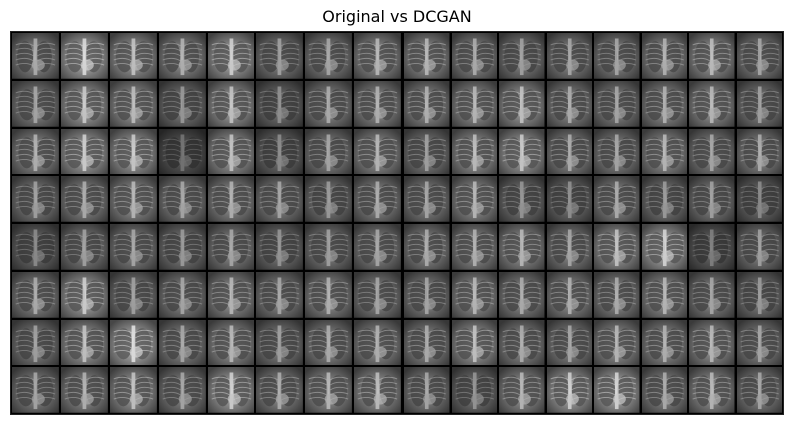 The width and height of the screenshot is (794, 426). Describe the element at coordinates (397, 16) in the screenshot. I see `figure-title: Original vs DCGAN` at that location.